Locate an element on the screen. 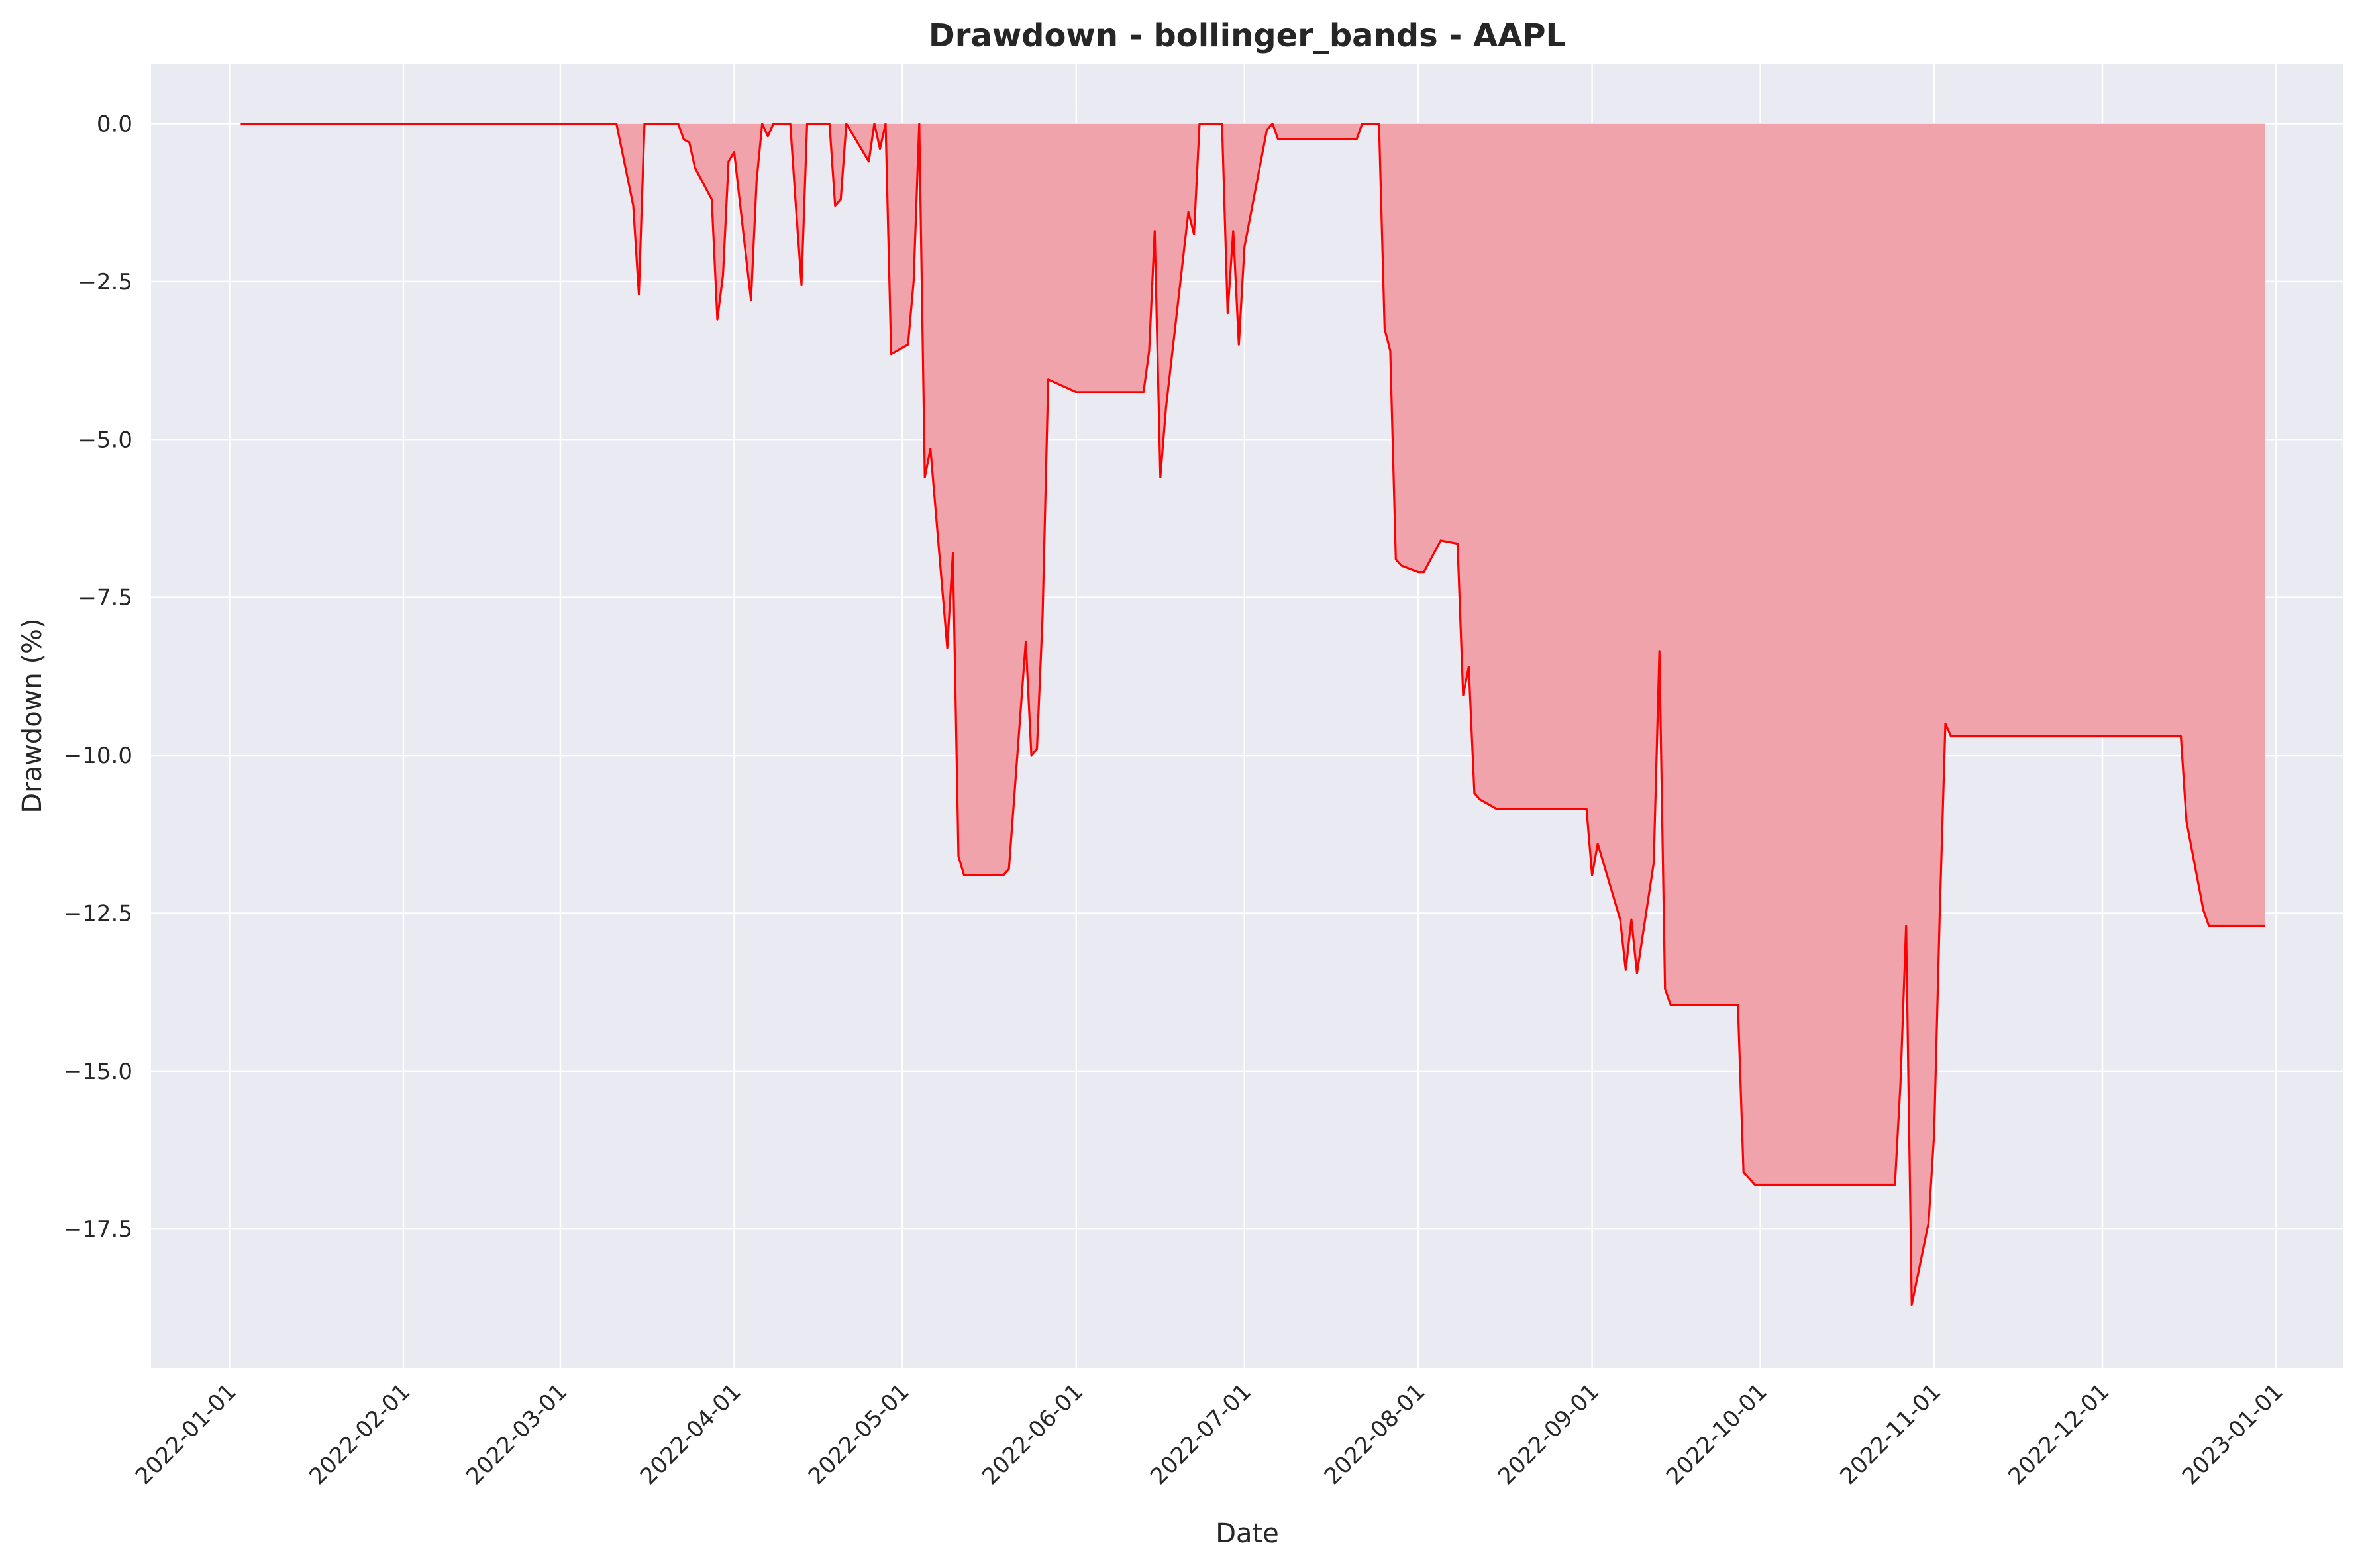 This screenshot has width=2366, height=1568. y-tick-label: −2.5 is located at coordinates (105, 282).